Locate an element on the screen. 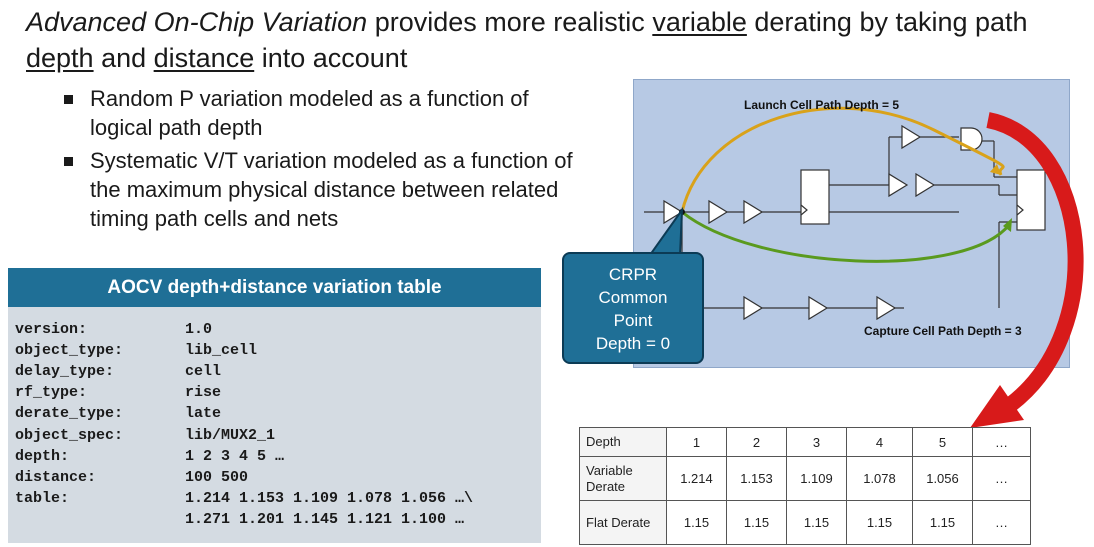 The width and height of the screenshot is (1094, 547). aocv-key: delay_type: is located at coordinates (65, 371).